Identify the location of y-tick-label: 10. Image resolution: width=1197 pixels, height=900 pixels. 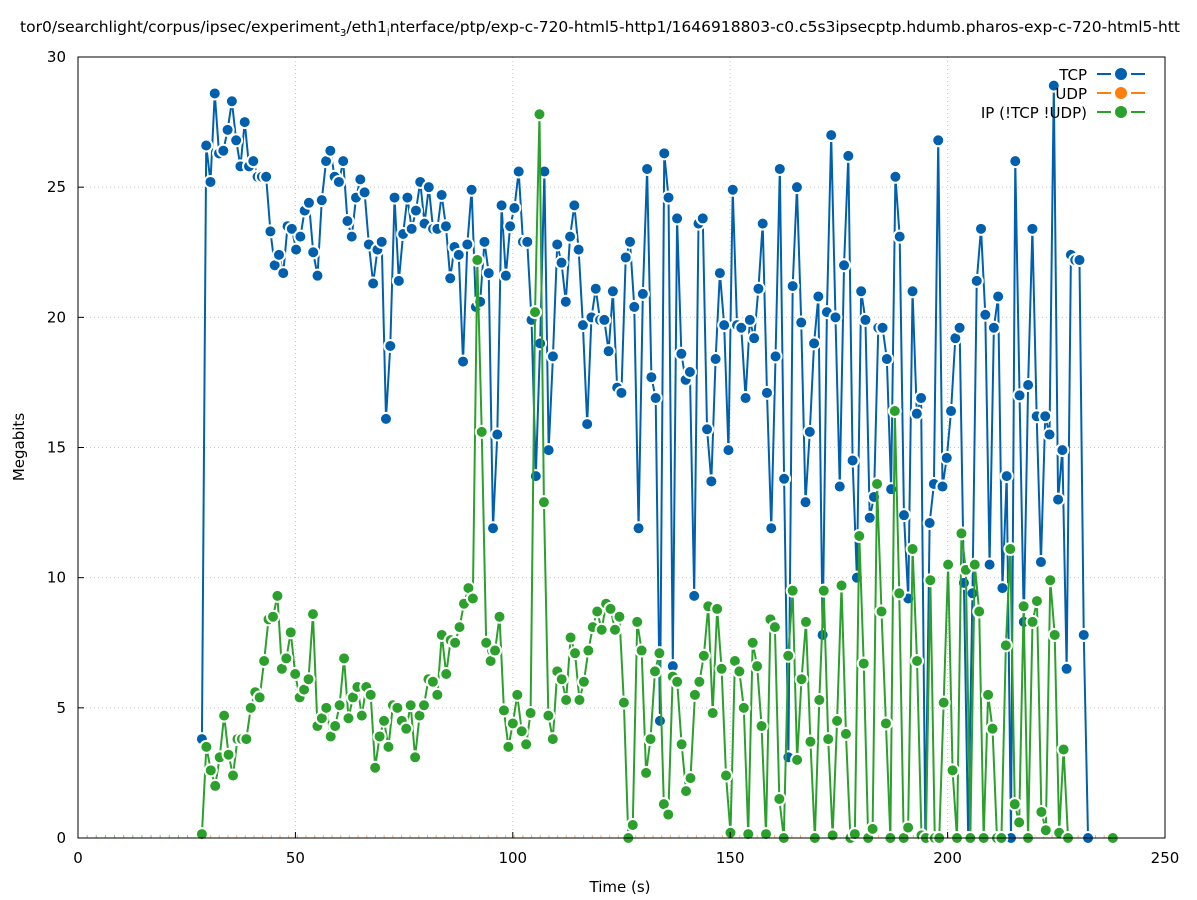
(56, 578).